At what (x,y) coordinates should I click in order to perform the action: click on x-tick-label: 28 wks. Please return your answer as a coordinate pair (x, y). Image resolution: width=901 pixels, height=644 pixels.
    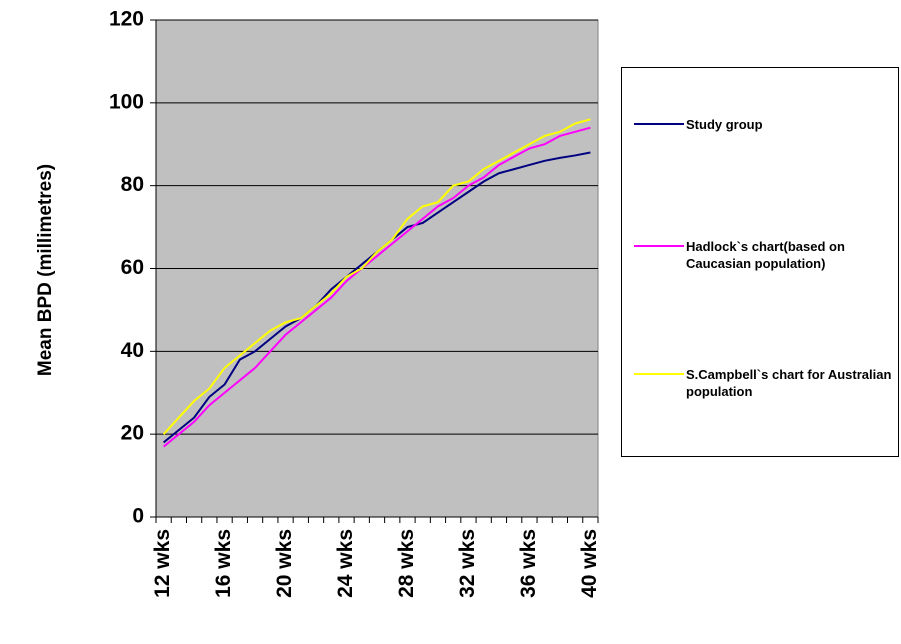
    Looking at the image, I should click on (406, 563).